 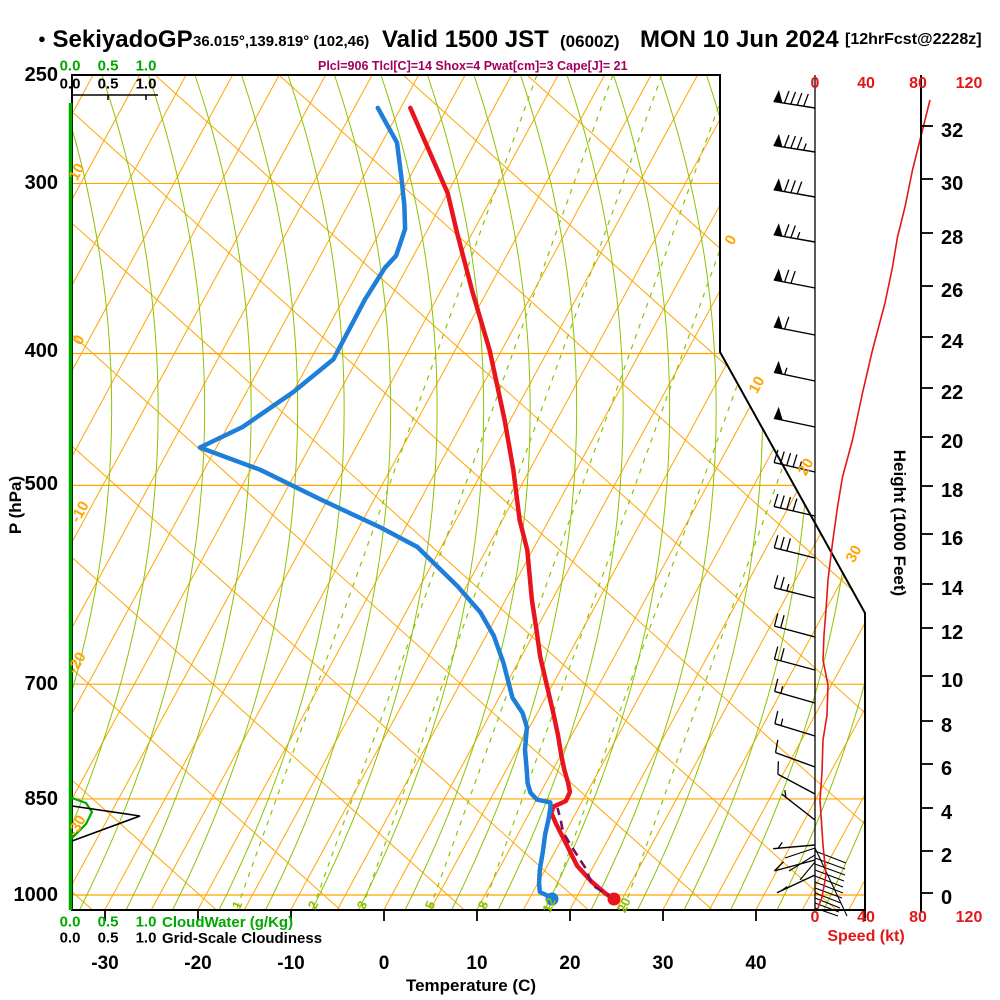 What do you see at coordinates (952, 393) in the screenshot?
I see `height-tick-label: 22` at bounding box center [952, 393].